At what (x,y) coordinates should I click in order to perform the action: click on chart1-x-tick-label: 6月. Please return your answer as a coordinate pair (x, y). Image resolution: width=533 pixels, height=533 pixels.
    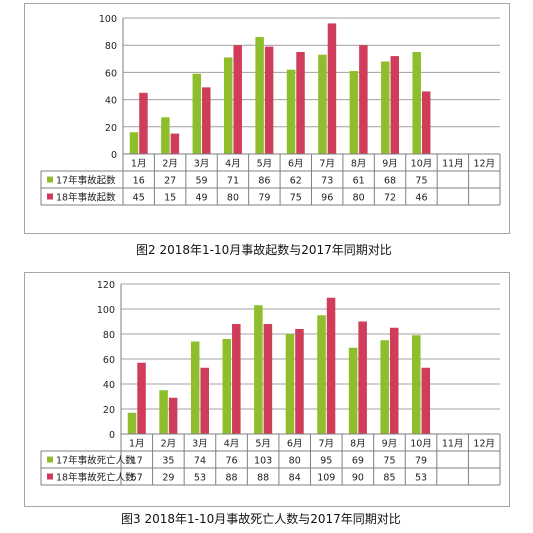
    Looking at the image, I should click on (296, 164).